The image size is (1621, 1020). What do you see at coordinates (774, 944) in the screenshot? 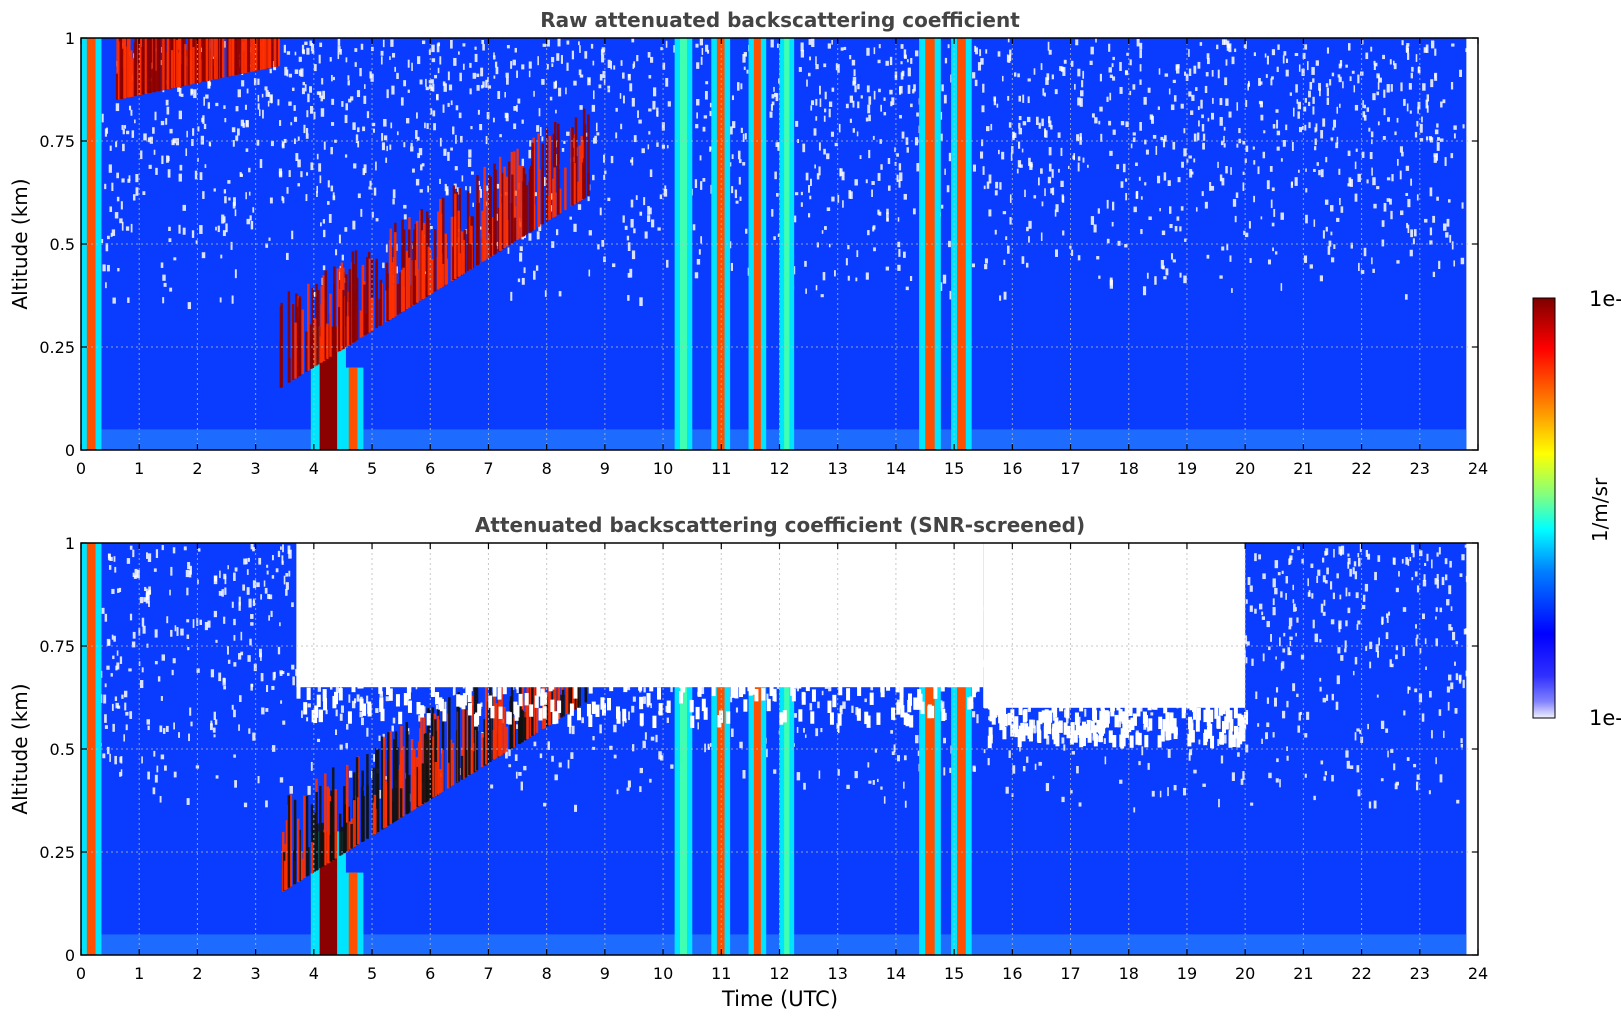
I see `surface-layer` at bounding box center [774, 944].